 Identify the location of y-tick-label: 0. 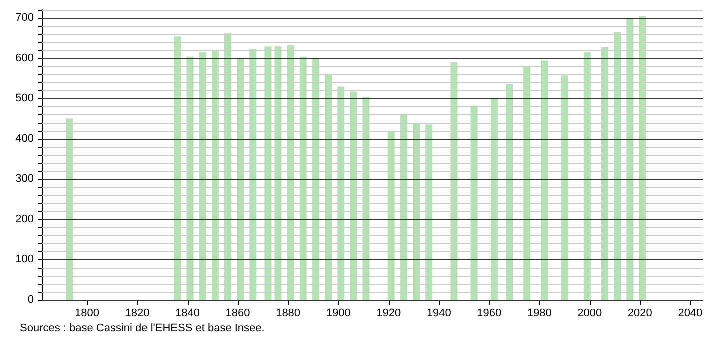
(31, 300).